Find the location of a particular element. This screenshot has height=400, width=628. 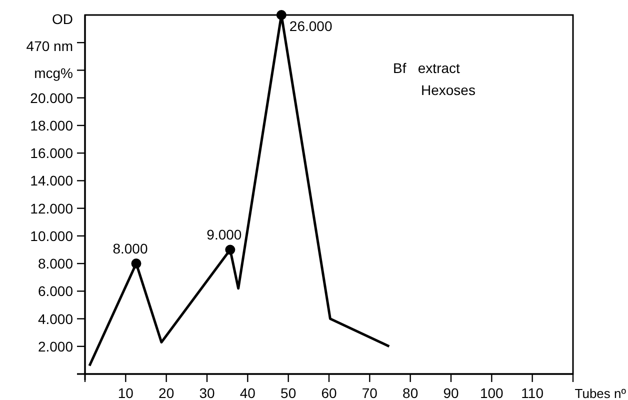

annotation: Bf extract is located at coordinates (426, 68).